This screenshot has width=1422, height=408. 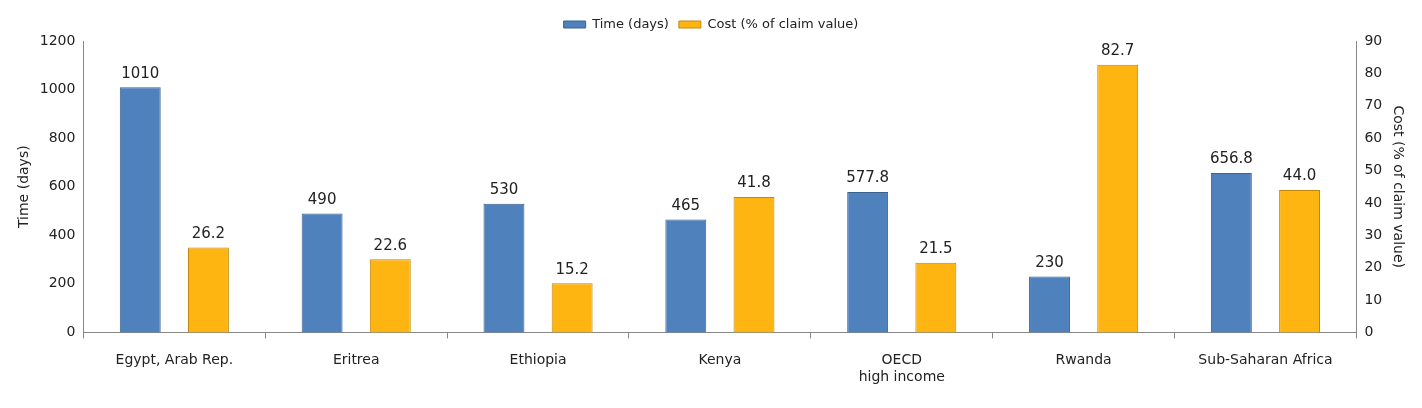 I want to click on data-label: 465, so click(x=686, y=204).